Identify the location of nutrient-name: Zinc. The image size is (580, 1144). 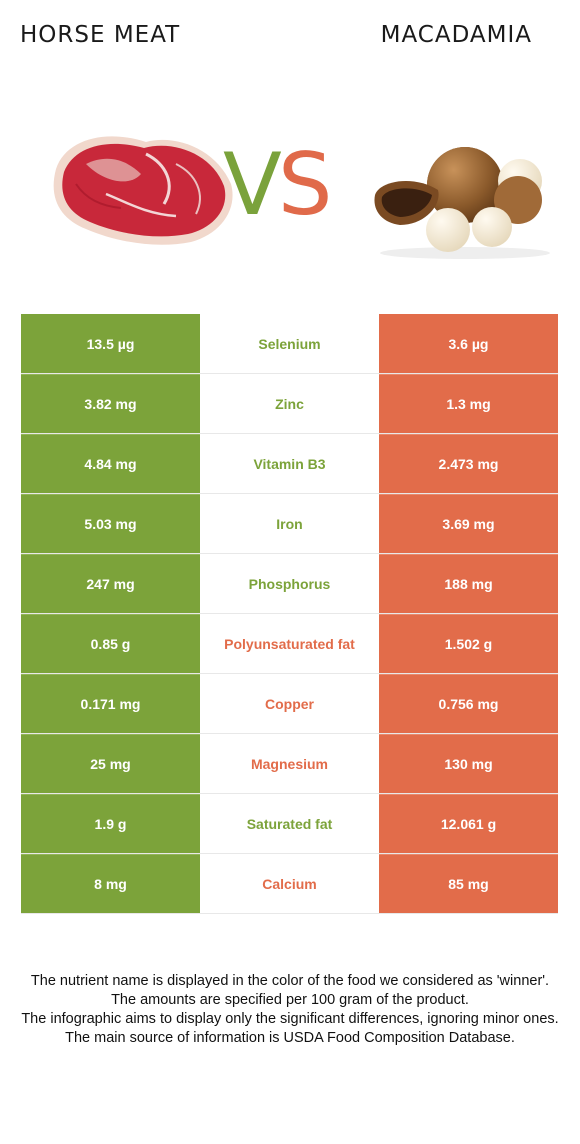
(289, 403).